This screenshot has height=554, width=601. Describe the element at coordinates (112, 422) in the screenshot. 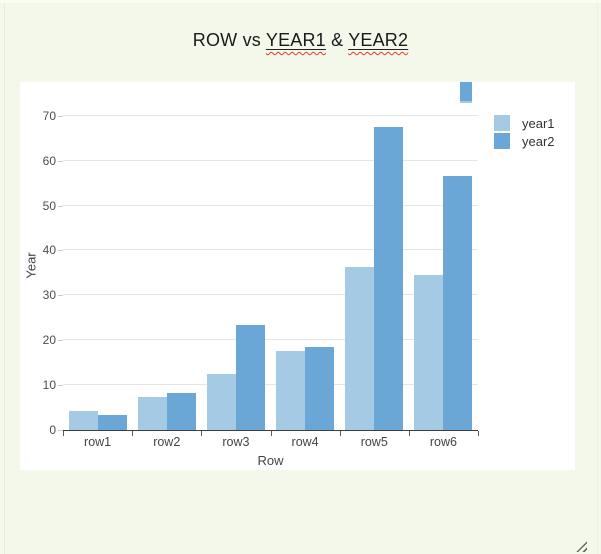

I see `bar-year2-row1` at that location.